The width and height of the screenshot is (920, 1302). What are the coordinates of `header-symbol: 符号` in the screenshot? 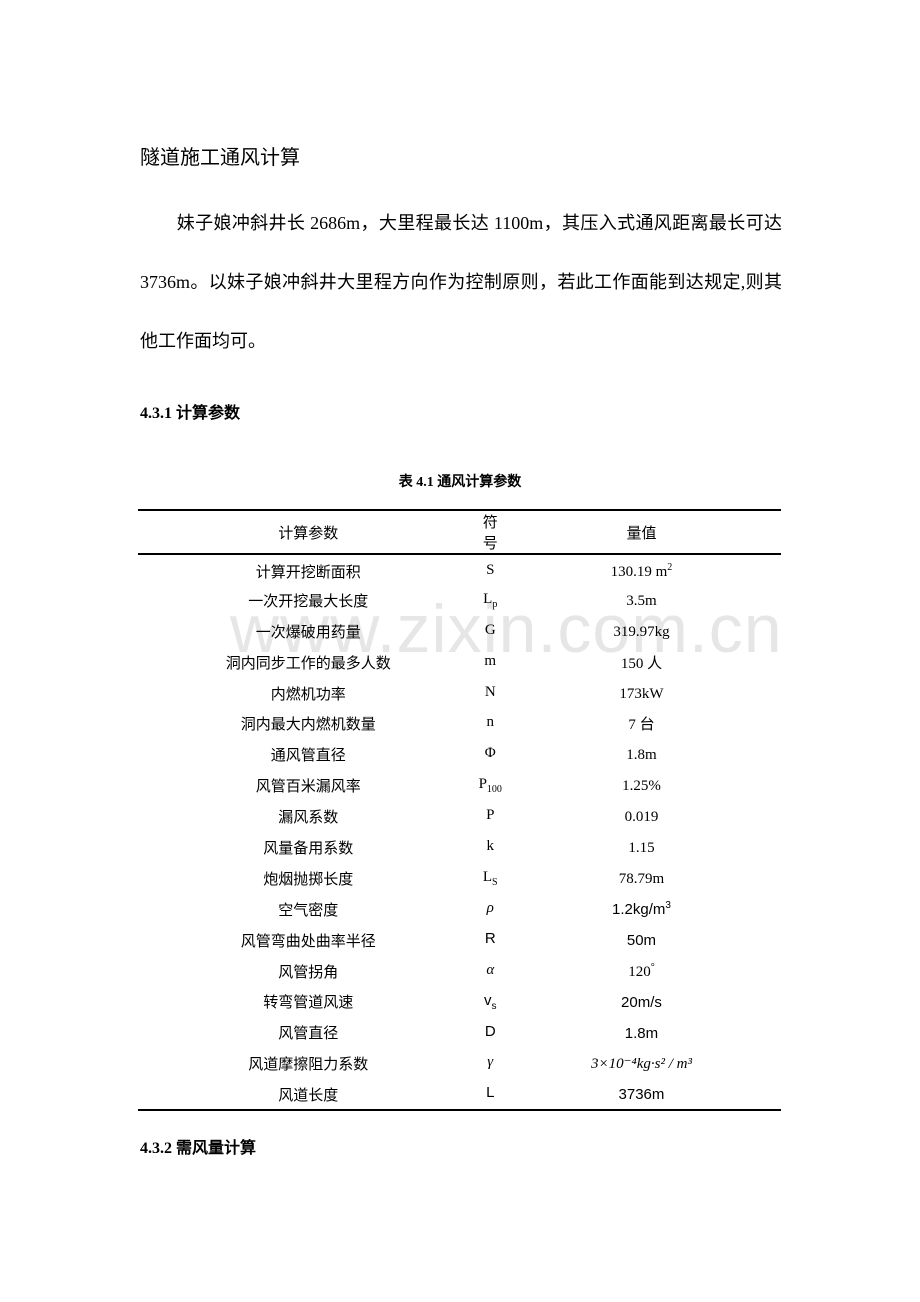 It's located at (490, 533).